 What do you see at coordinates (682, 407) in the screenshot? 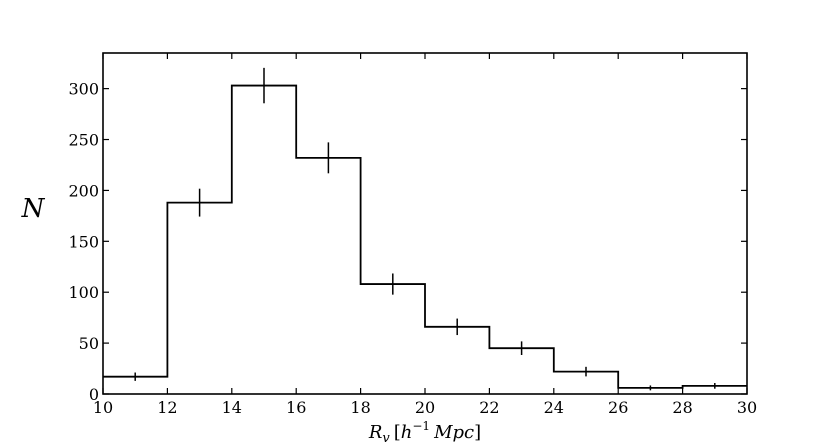
I see `x-tick-label: 28` at bounding box center [682, 407].